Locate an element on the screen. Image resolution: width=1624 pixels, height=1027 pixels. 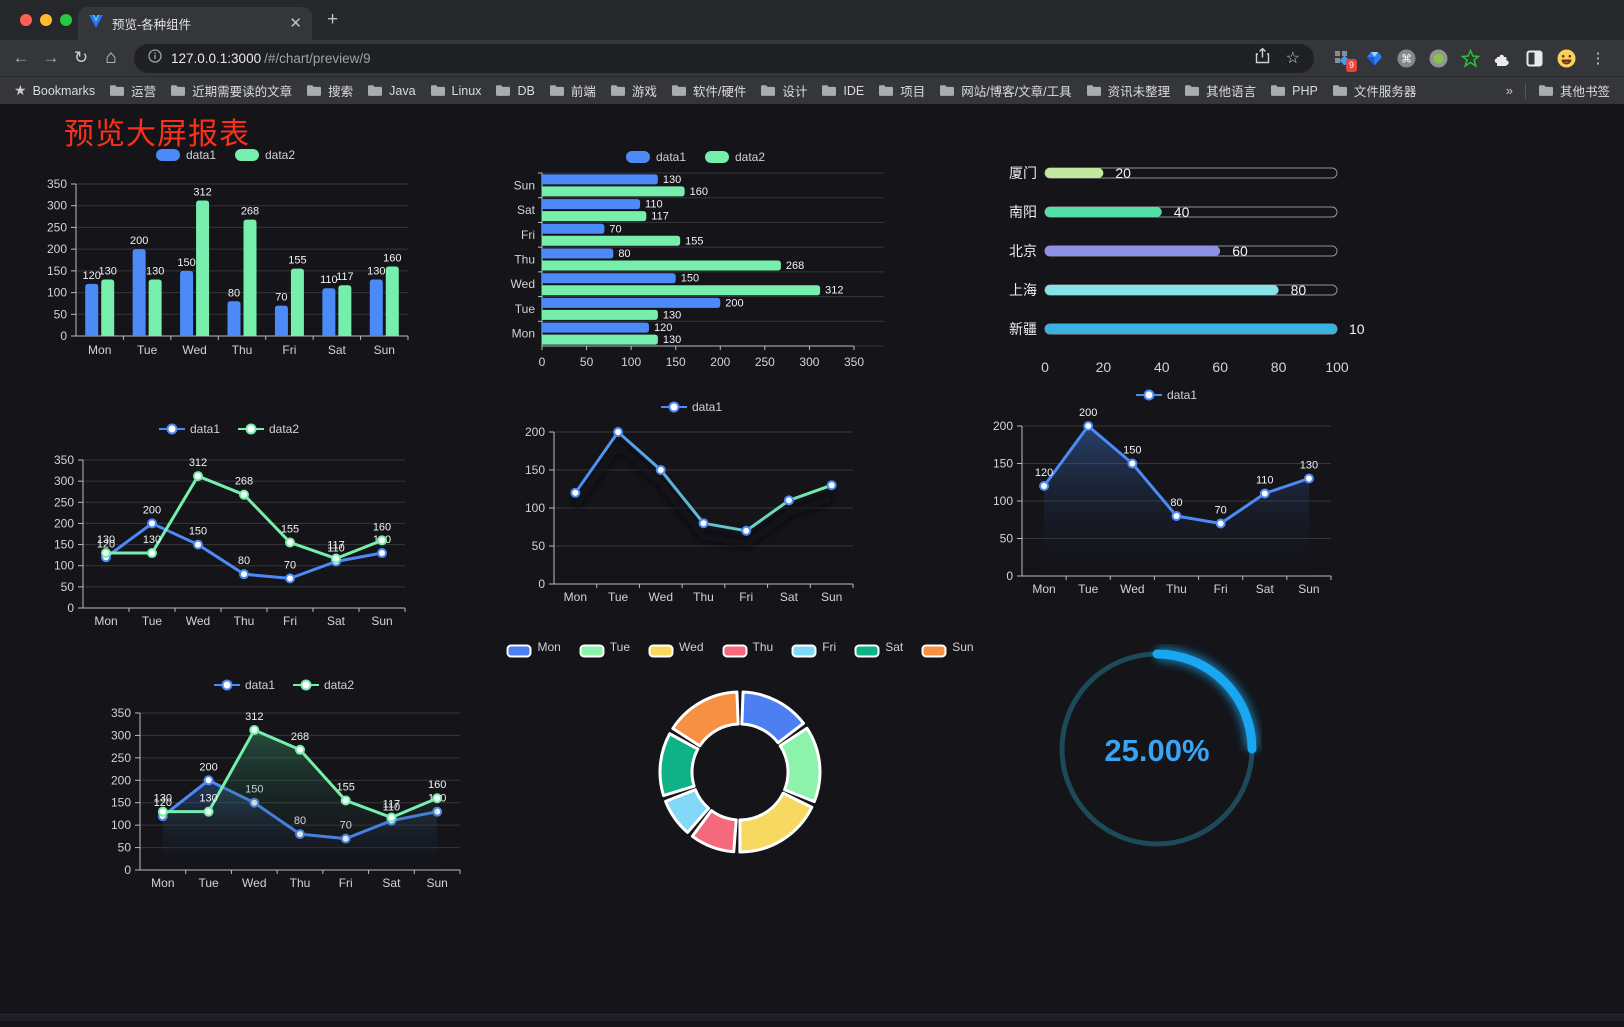
fullscreen-window-button is located at coordinates (66, 20).